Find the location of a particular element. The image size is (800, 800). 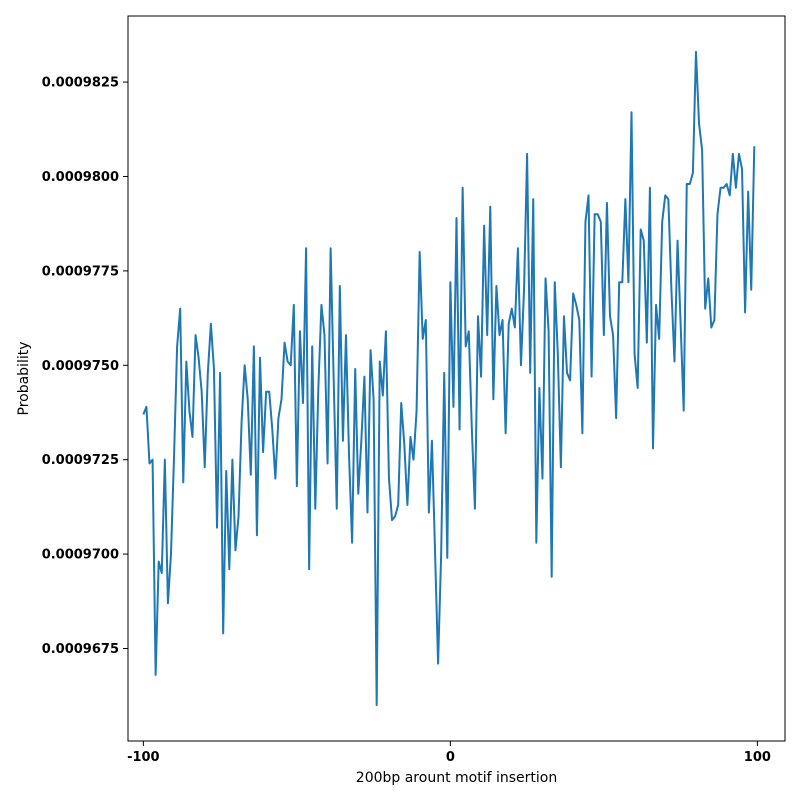

x-axis-ticks: -100 0 100 is located at coordinates (449, 753).